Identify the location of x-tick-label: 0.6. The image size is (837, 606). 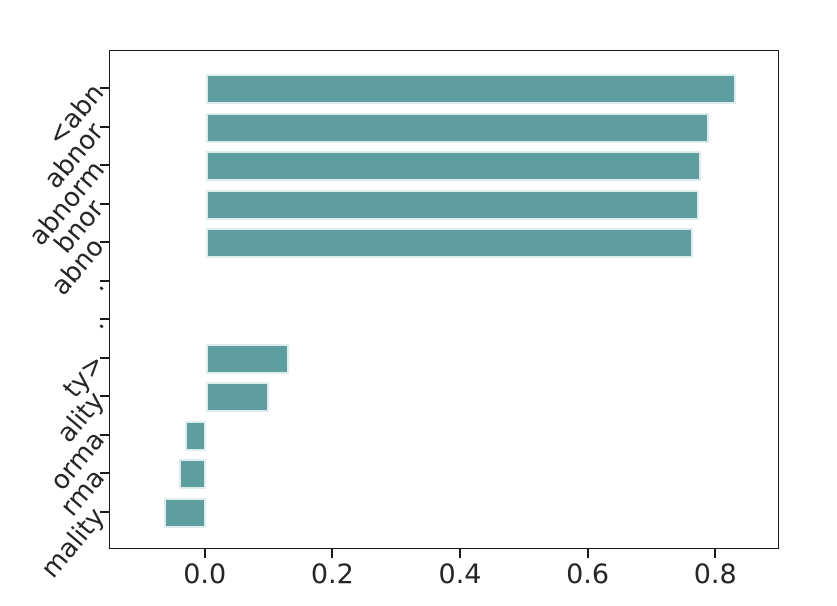
(588, 574).